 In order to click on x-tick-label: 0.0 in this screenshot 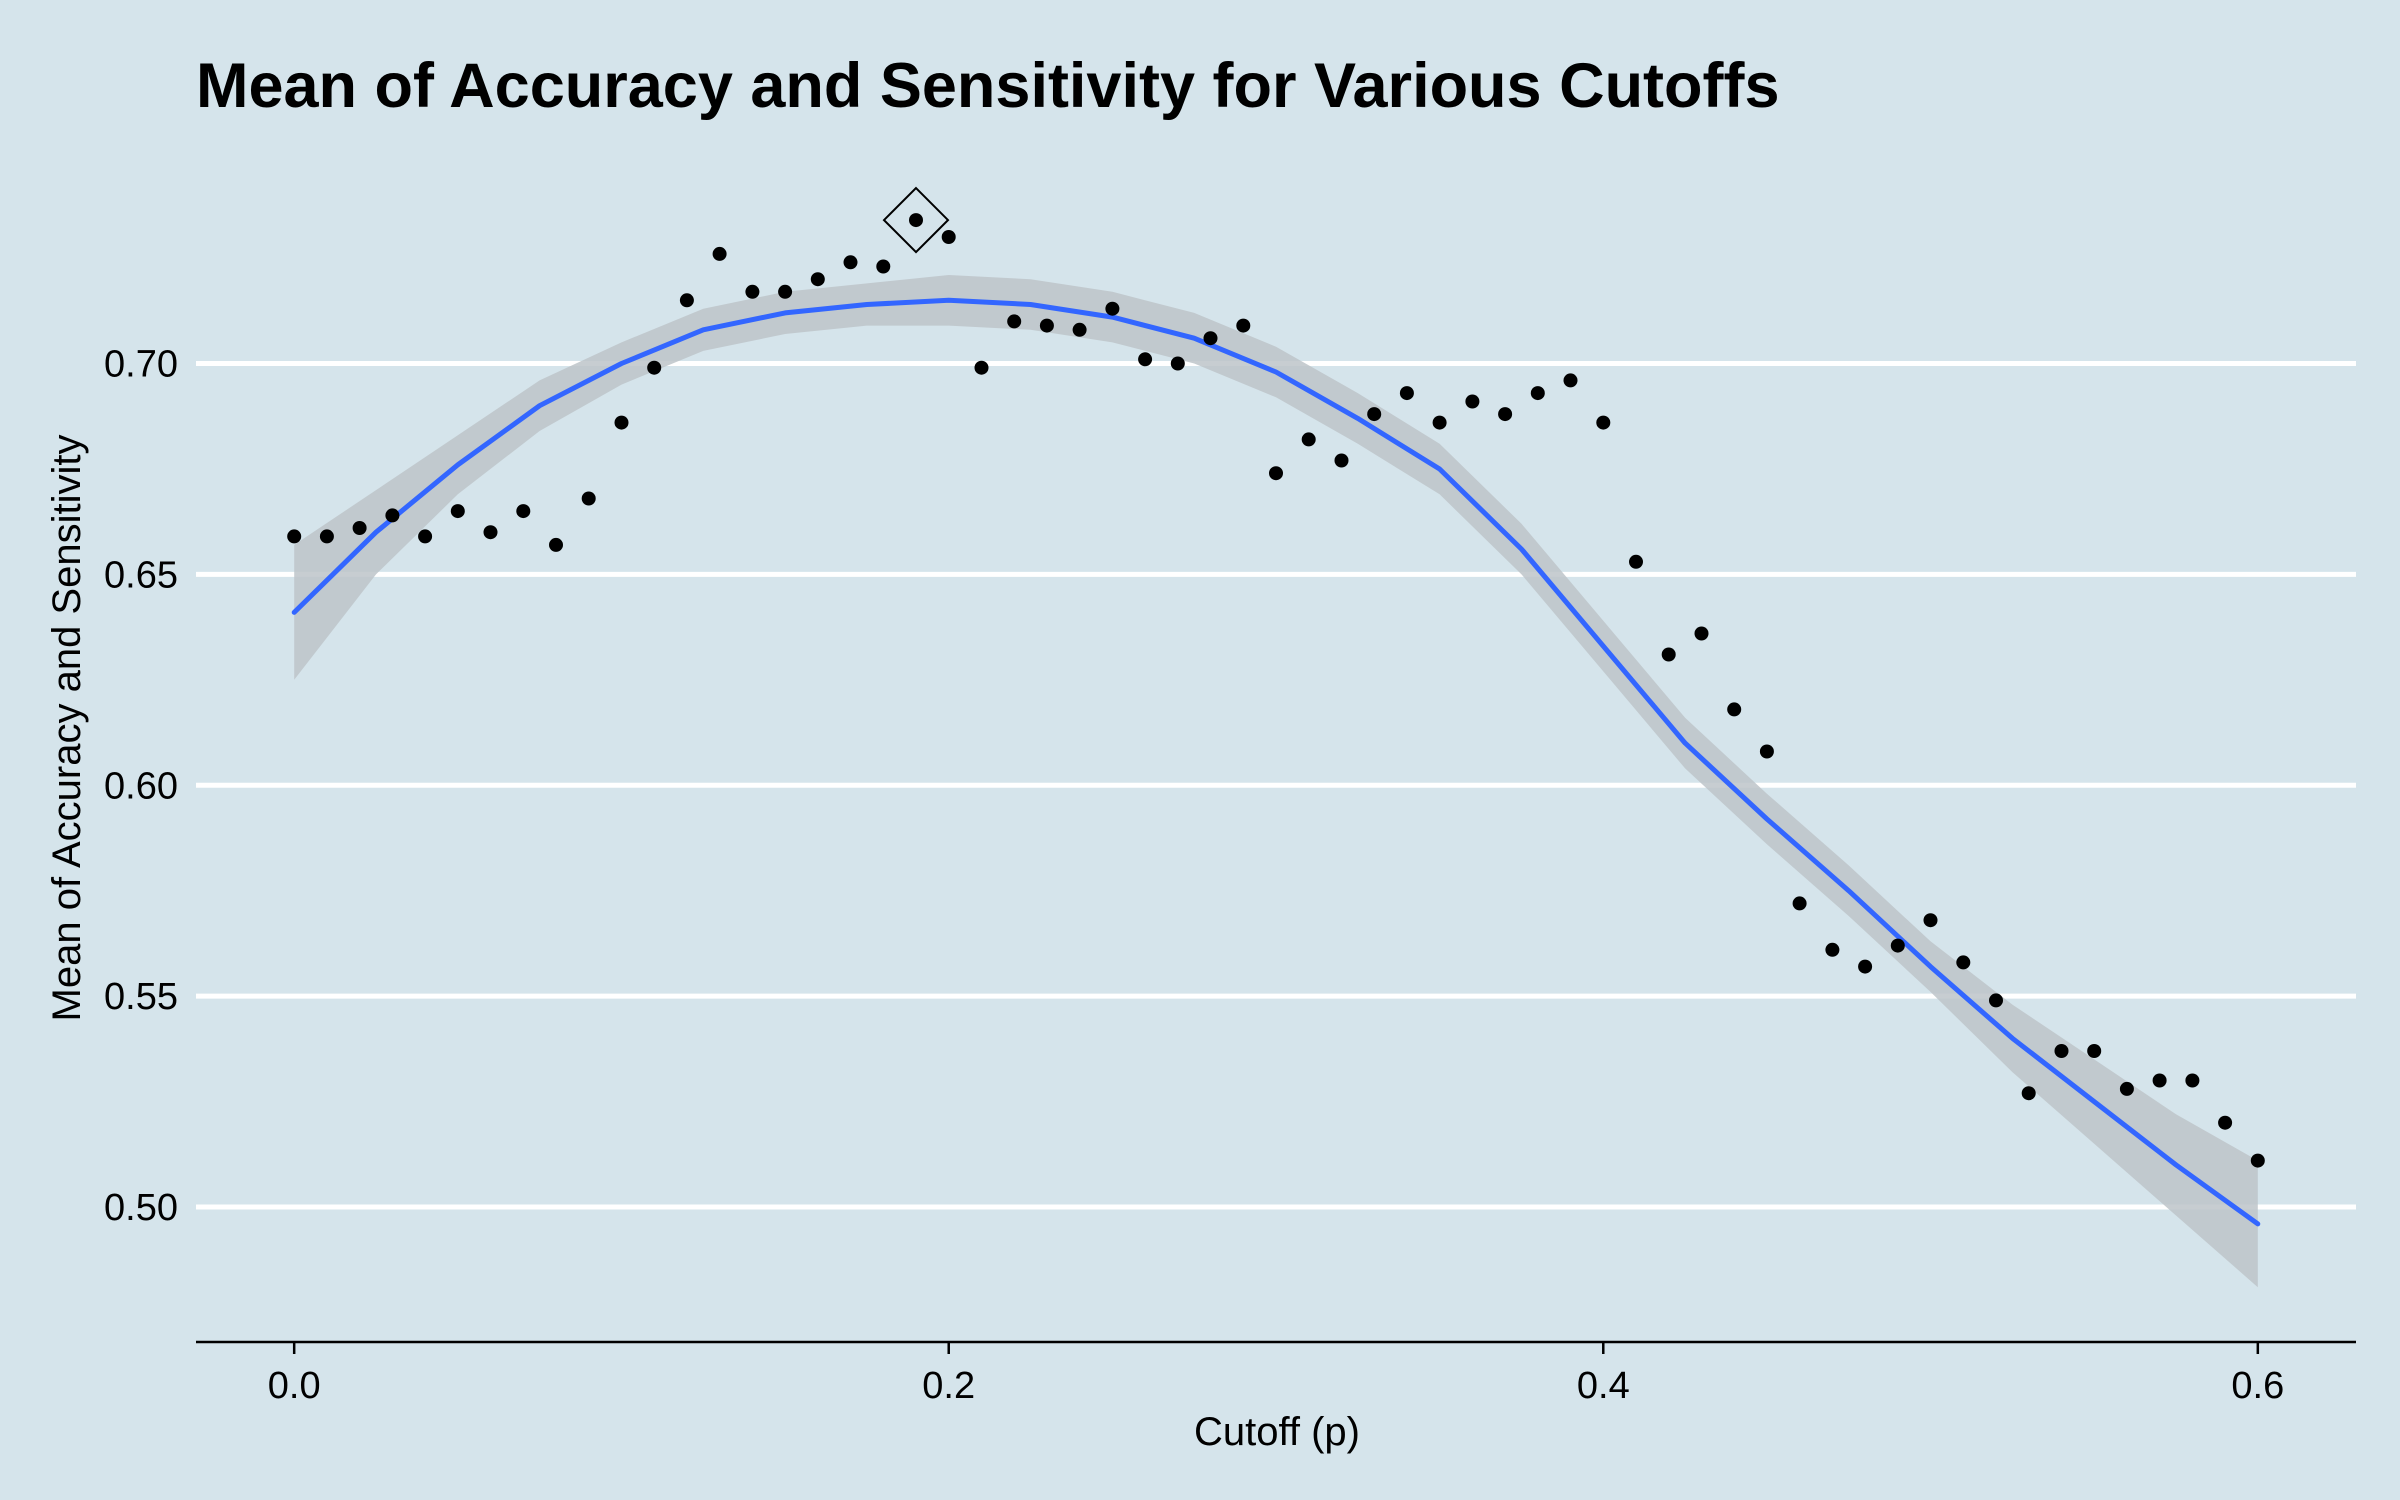, I will do `click(294, 1386)`.